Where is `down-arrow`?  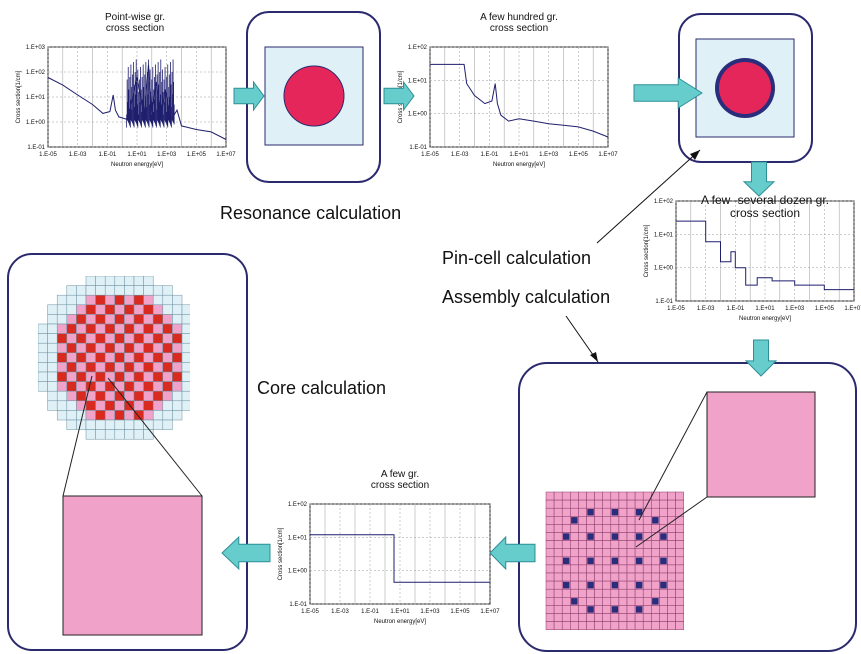
down-arrow is located at coordinates (759, 179).